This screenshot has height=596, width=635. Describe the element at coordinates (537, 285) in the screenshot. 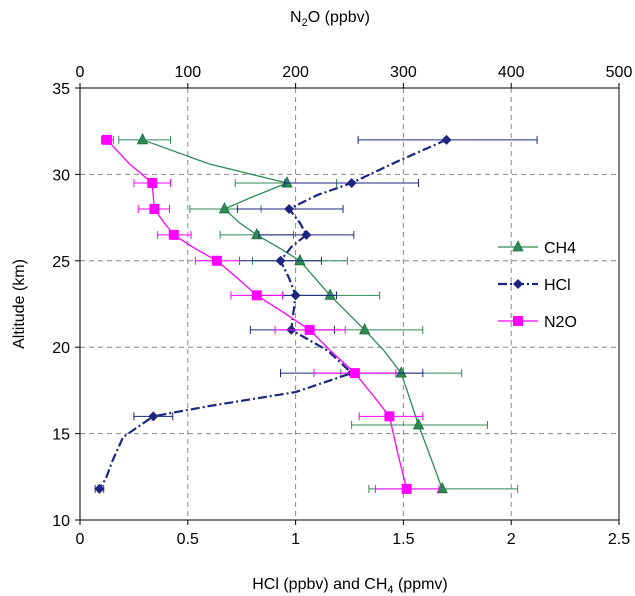

I see `legend: CH4 HCl N2O` at that location.